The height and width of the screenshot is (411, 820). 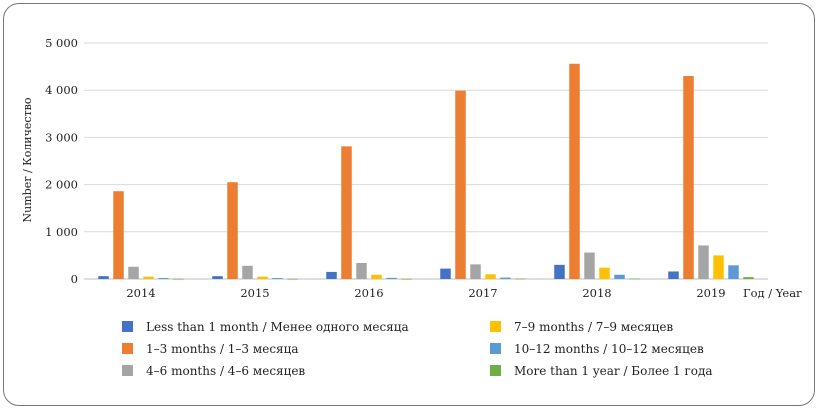 What do you see at coordinates (61, 43) in the screenshot?
I see `y-tick-label: 5 000` at bounding box center [61, 43].